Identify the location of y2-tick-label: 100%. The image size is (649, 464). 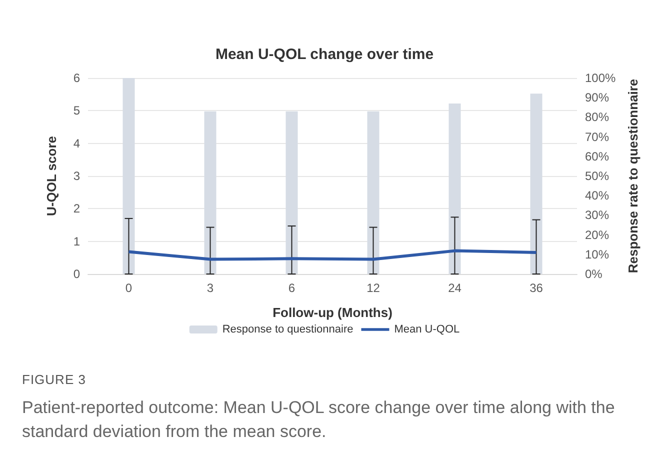
(600, 78).